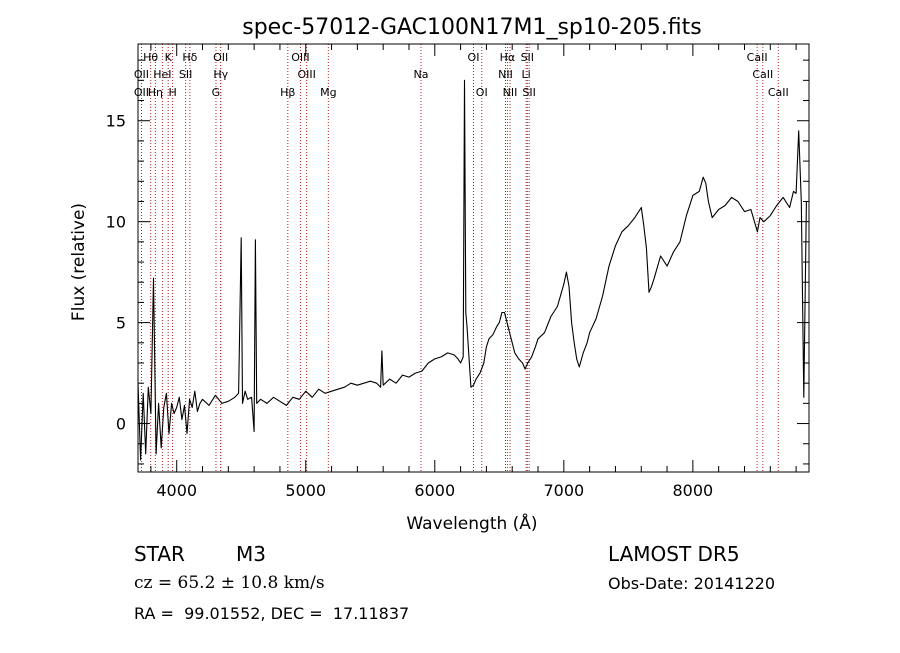 The height and width of the screenshot is (653, 900). Describe the element at coordinates (150, 57) in the screenshot. I see `line-label: Hθ` at that location.